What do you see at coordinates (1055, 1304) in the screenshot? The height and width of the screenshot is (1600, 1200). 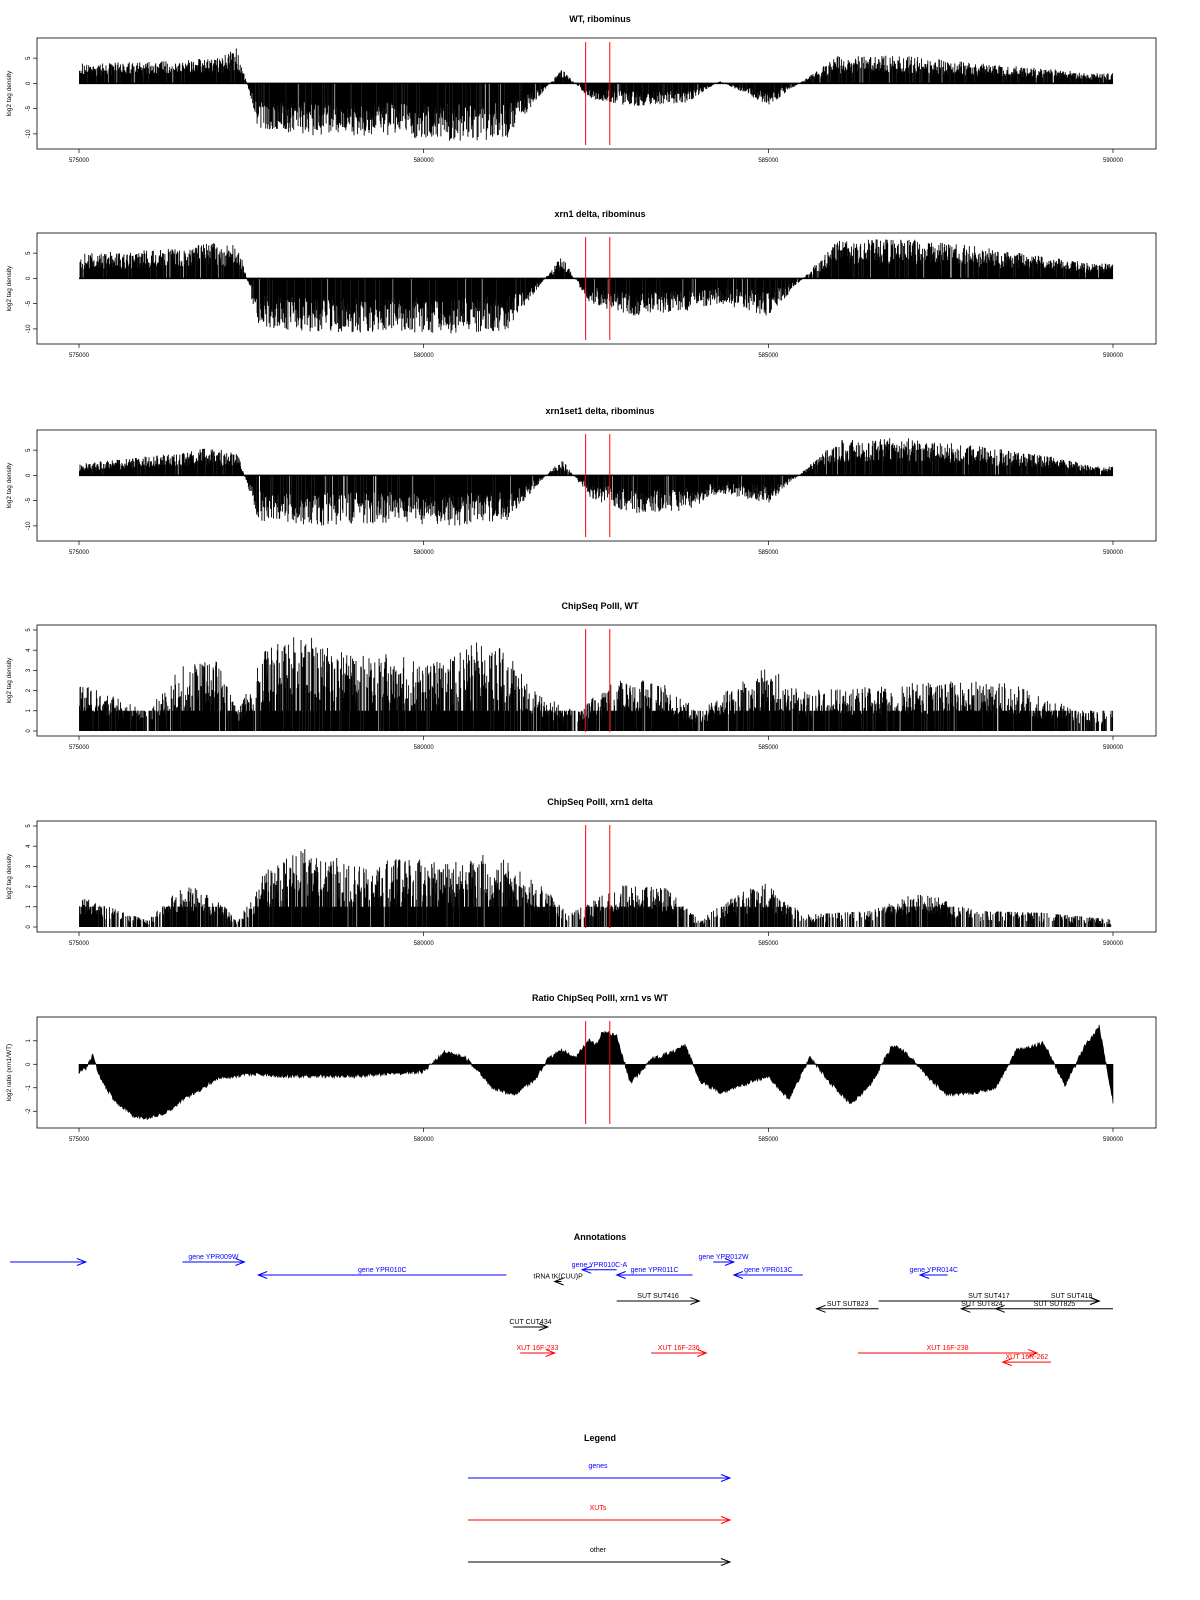 I see `feature-label: SUT SUT825` at bounding box center [1055, 1304].